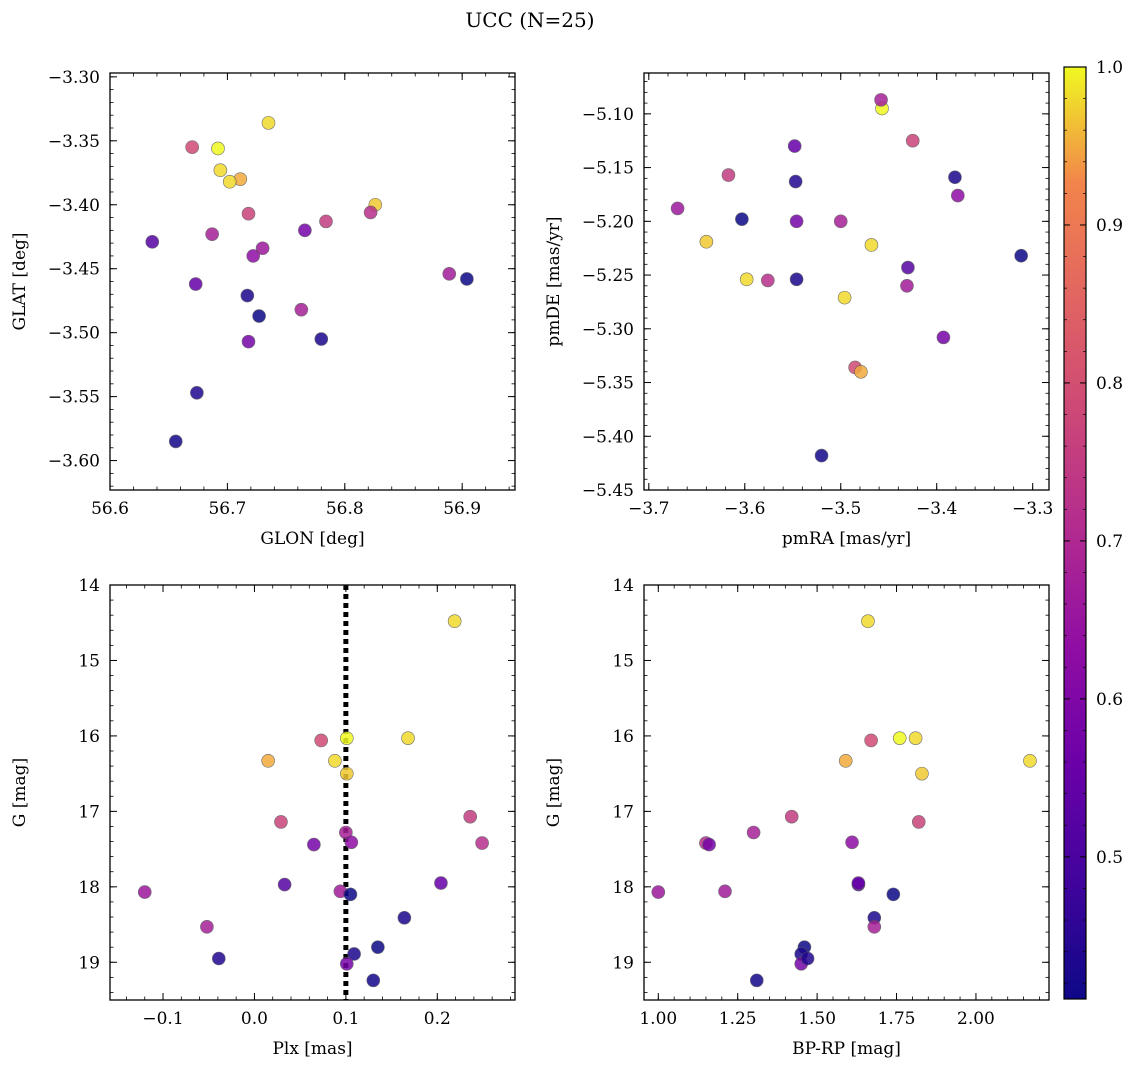 The width and height of the screenshot is (1136, 1067). Describe the element at coordinates (738, 1019) in the screenshot. I see `x-tick-label: 1.25` at that location.